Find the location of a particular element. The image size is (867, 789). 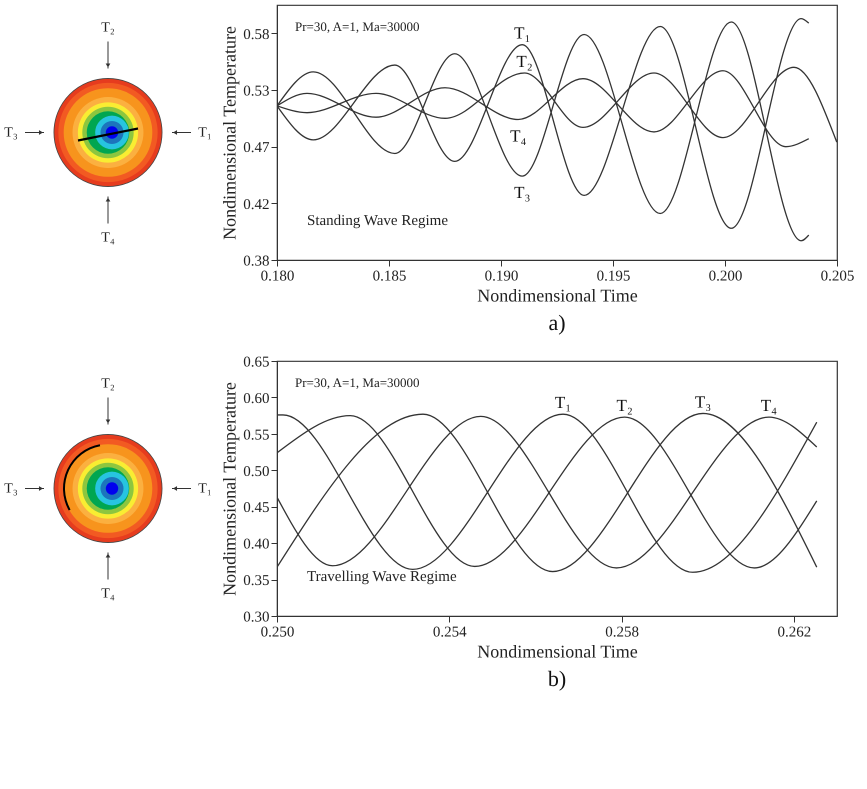

text: a) is located at coordinates (557, 322).